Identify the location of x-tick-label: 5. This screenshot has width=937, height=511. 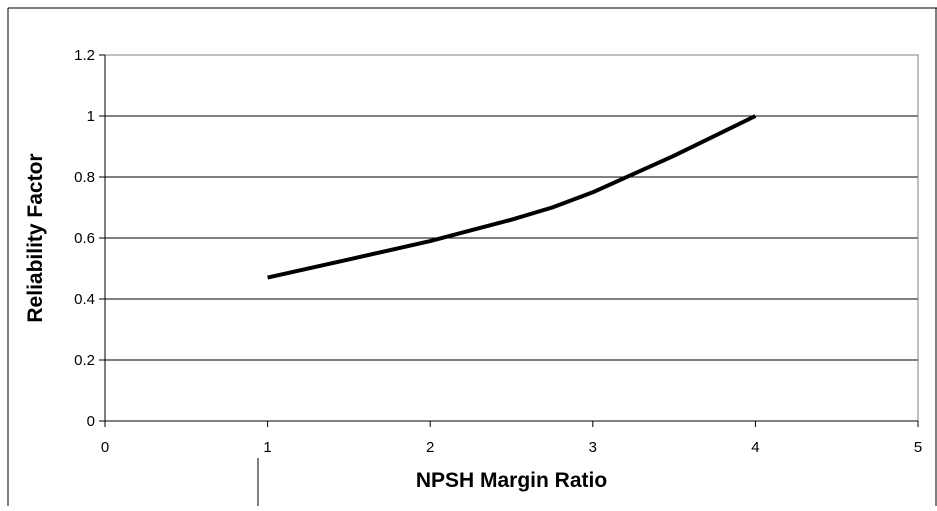
(918, 447).